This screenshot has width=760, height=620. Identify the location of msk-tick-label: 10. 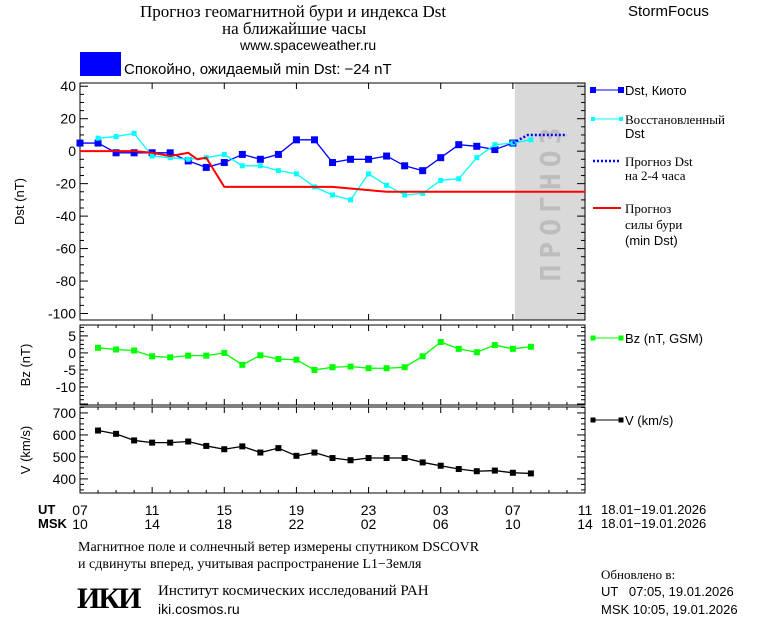
(513, 524).